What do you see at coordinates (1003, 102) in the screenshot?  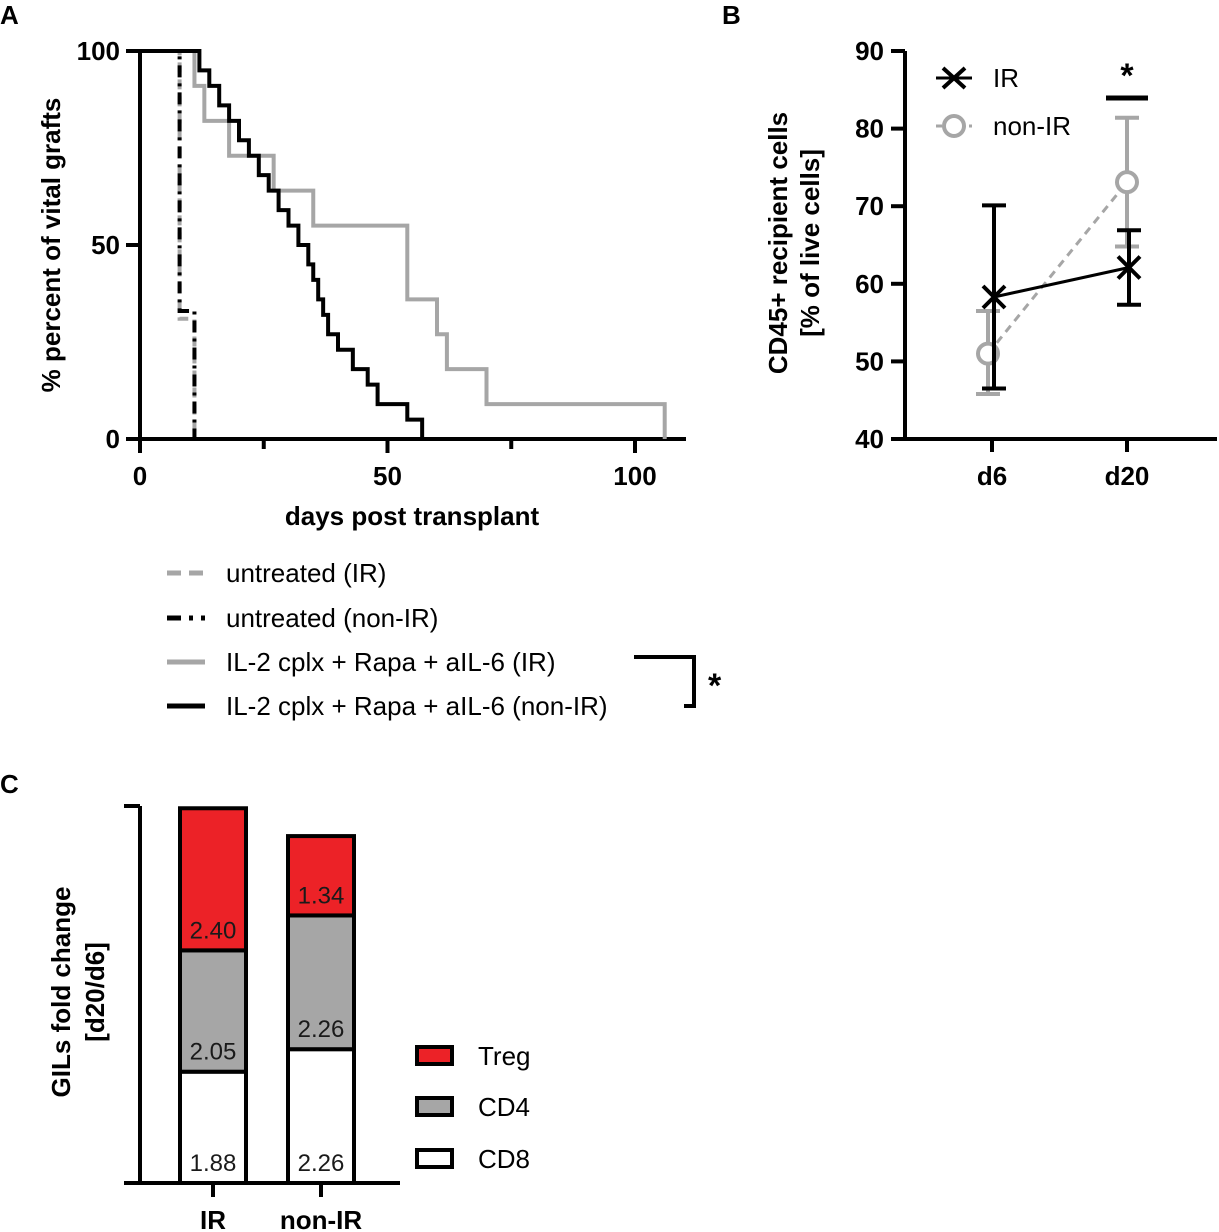 I see `panel-b-legend: IR non-IR` at bounding box center [1003, 102].